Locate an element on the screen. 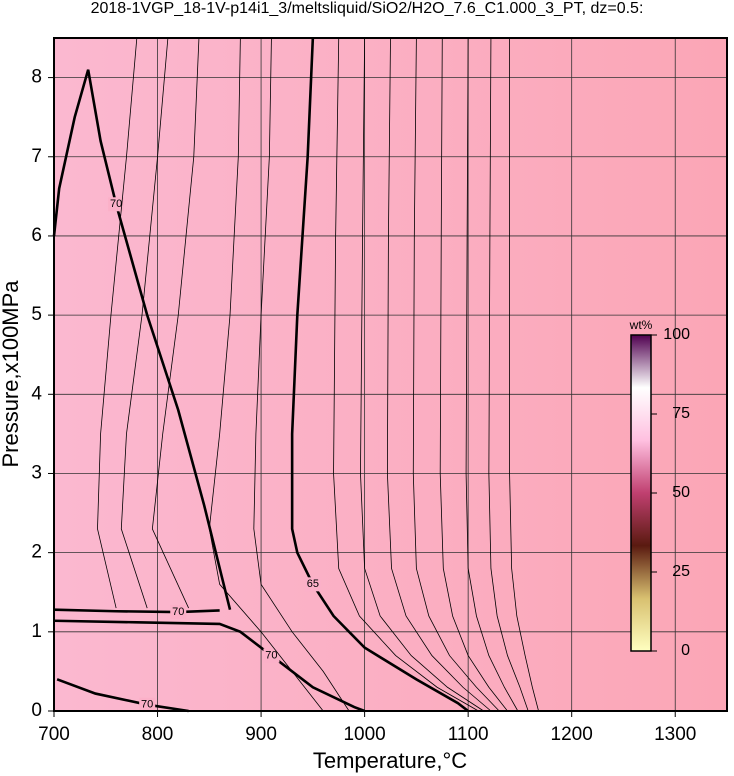 Image resolution: width=734 pixels, height=776 pixels. x-axis-label: Temperature,°C is located at coordinates (390, 760).